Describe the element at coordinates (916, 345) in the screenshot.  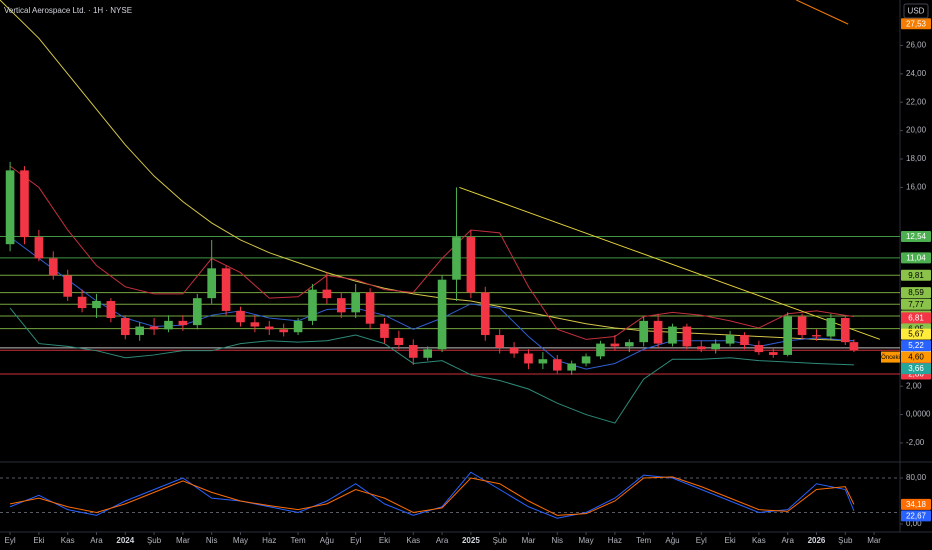
I see `price-tag-label: 5,22` at that location.